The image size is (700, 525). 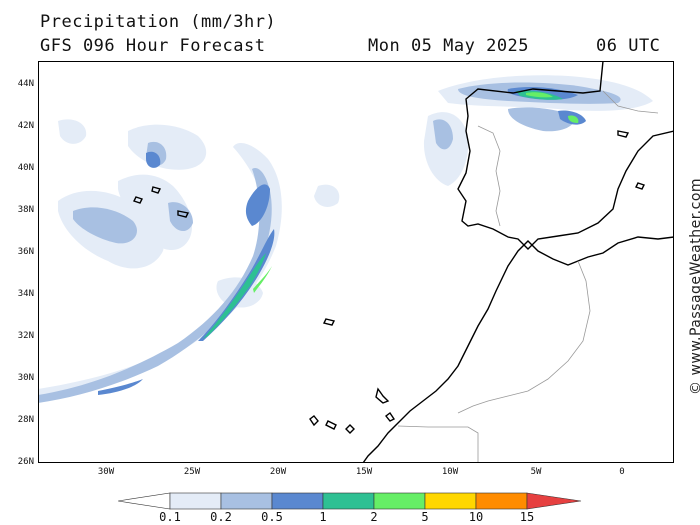 I want to click on precip-band-upper, so click(x=257, y=205).